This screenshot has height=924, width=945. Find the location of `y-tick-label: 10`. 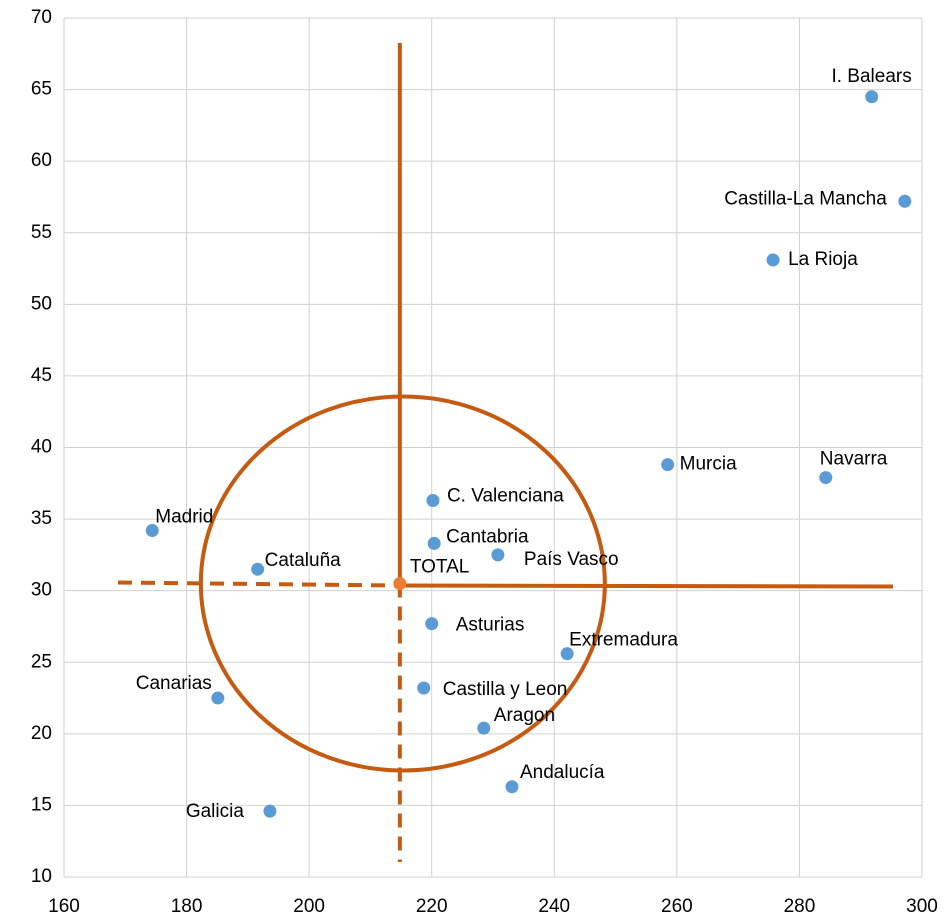

y-tick-label: 10 is located at coordinates (41, 876).